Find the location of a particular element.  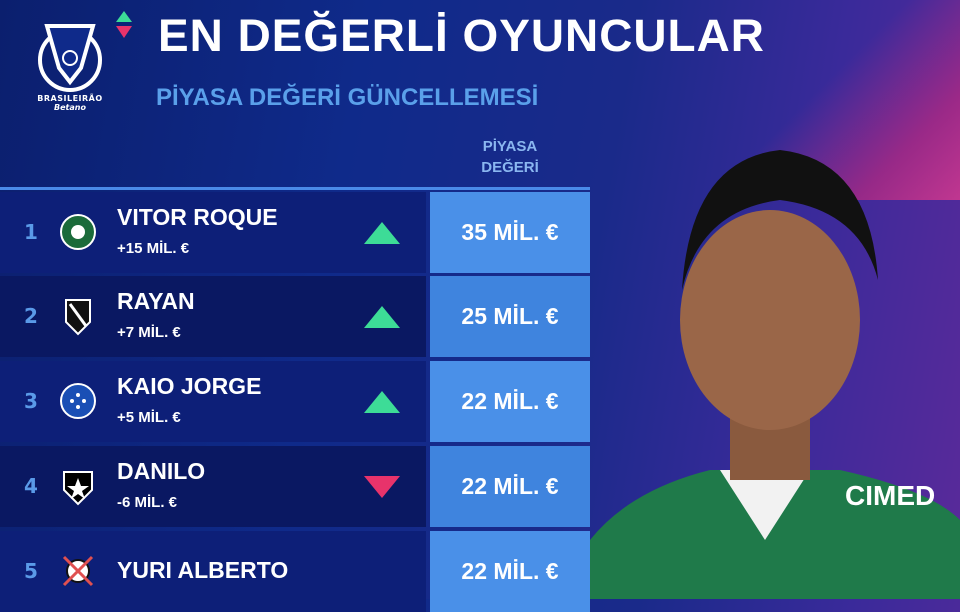

page-subtitle: PİYASA DEĞERİ GÜNCELLEMESİ is located at coordinates (347, 97).